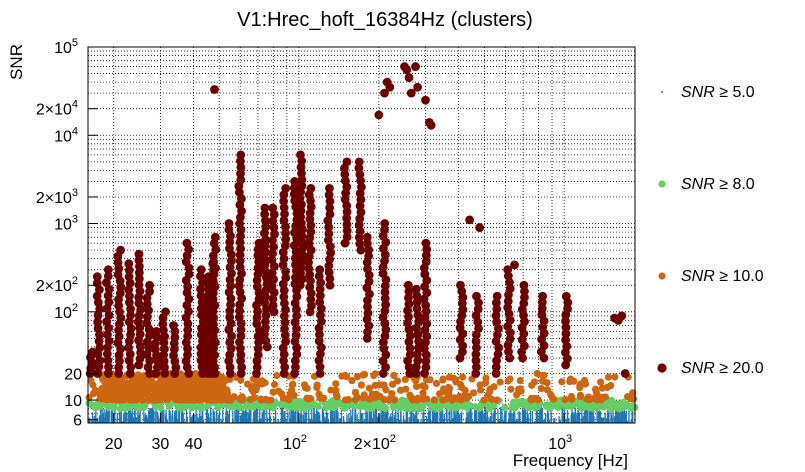 This screenshot has height=472, width=805. I want to click on y-tick-label: 2×10⁴, so click(57, 109).